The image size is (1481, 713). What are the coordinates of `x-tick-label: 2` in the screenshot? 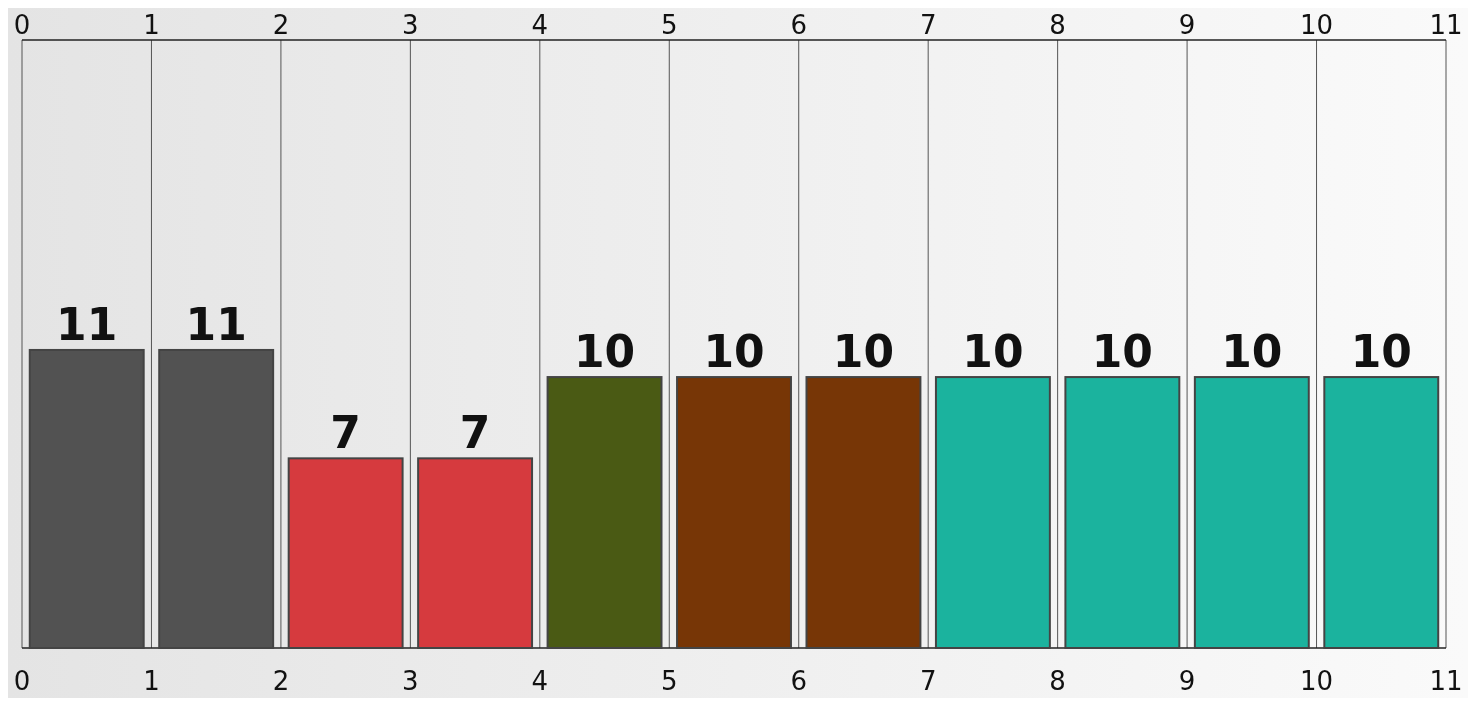 It's located at (281, 25).